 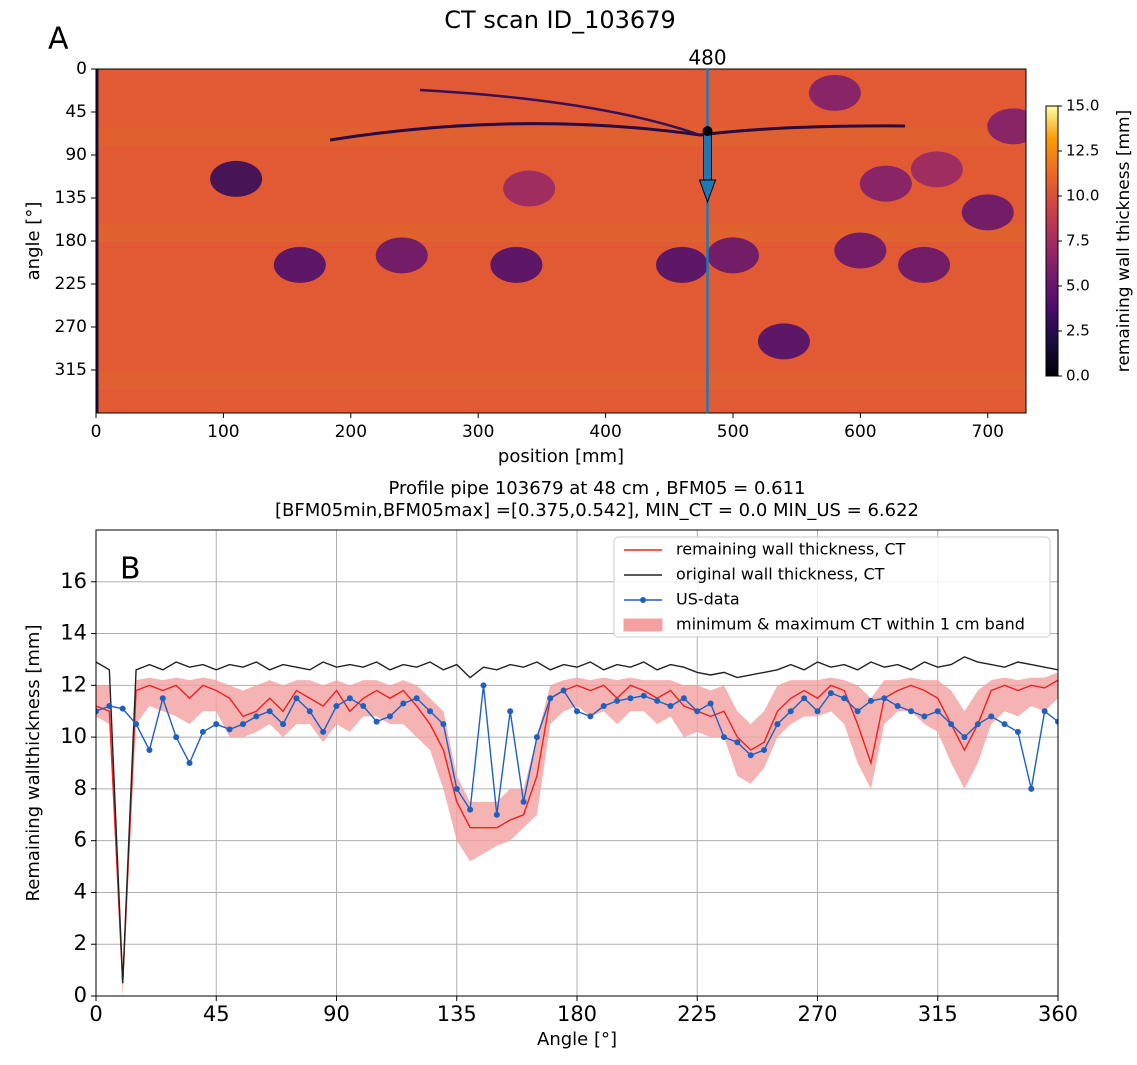 What do you see at coordinates (76, 112) in the screenshot?
I see `y-tick-label: 45` at bounding box center [76, 112].